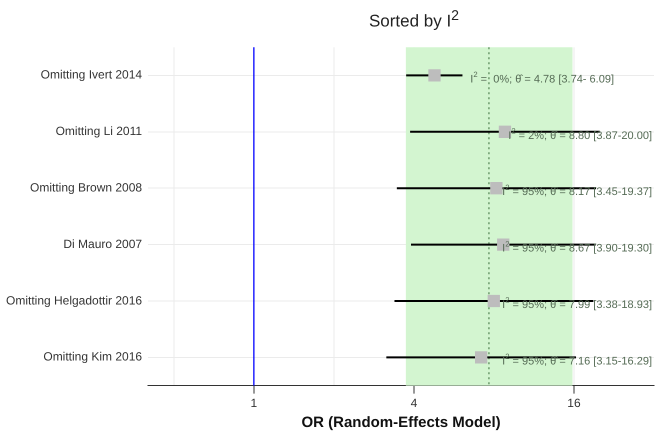  I want to click on chart-title: Sorted by I$^{2}$, so click(414, 20).